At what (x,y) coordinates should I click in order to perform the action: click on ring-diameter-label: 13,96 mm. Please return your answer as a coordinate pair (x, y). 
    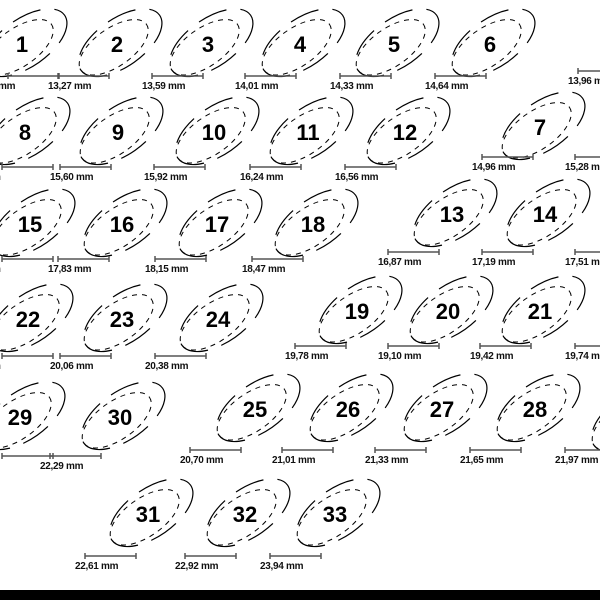
    Looking at the image, I should click on (584, 81).